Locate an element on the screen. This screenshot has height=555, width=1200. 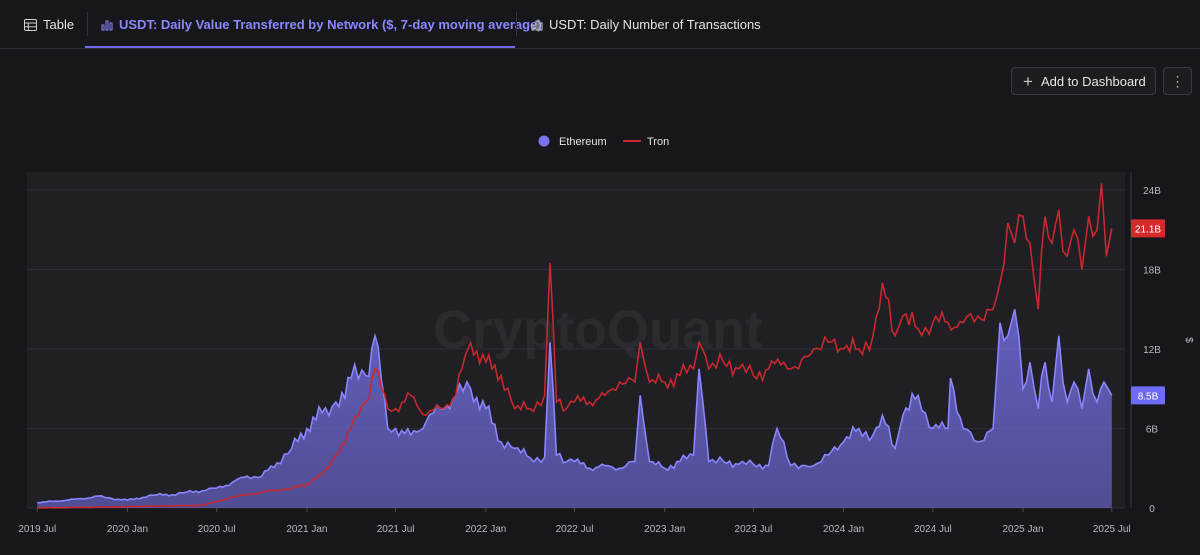
x-tick-label: 2020 Jan is located at coordinates (127, 529).